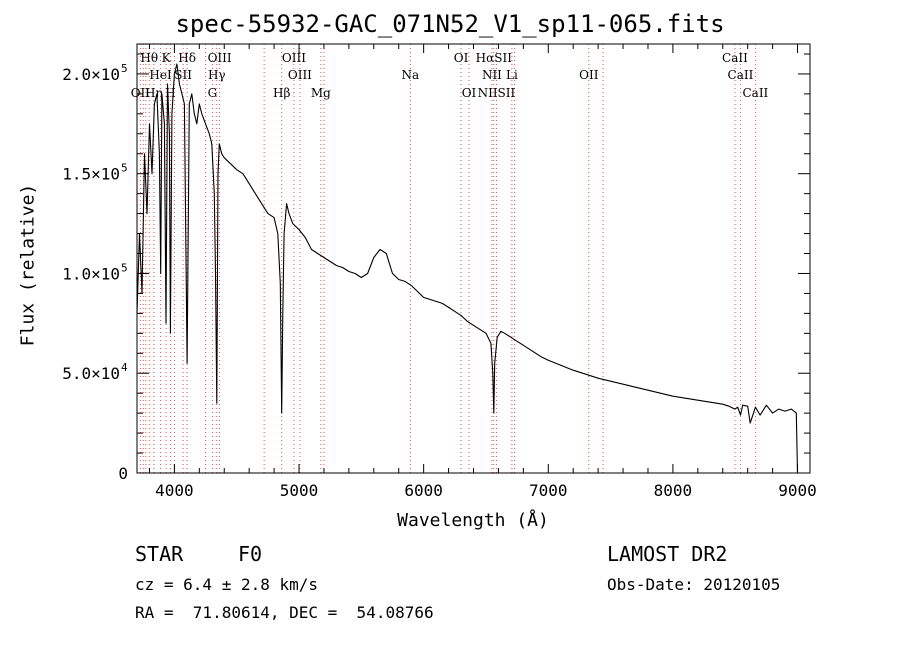 The width and height of the screenshot is (900, 650). What do you see at coordinates (281, 93) in the screenshot?
I see `spectral-line-label: Hβ` at bounding box center [281, 93].